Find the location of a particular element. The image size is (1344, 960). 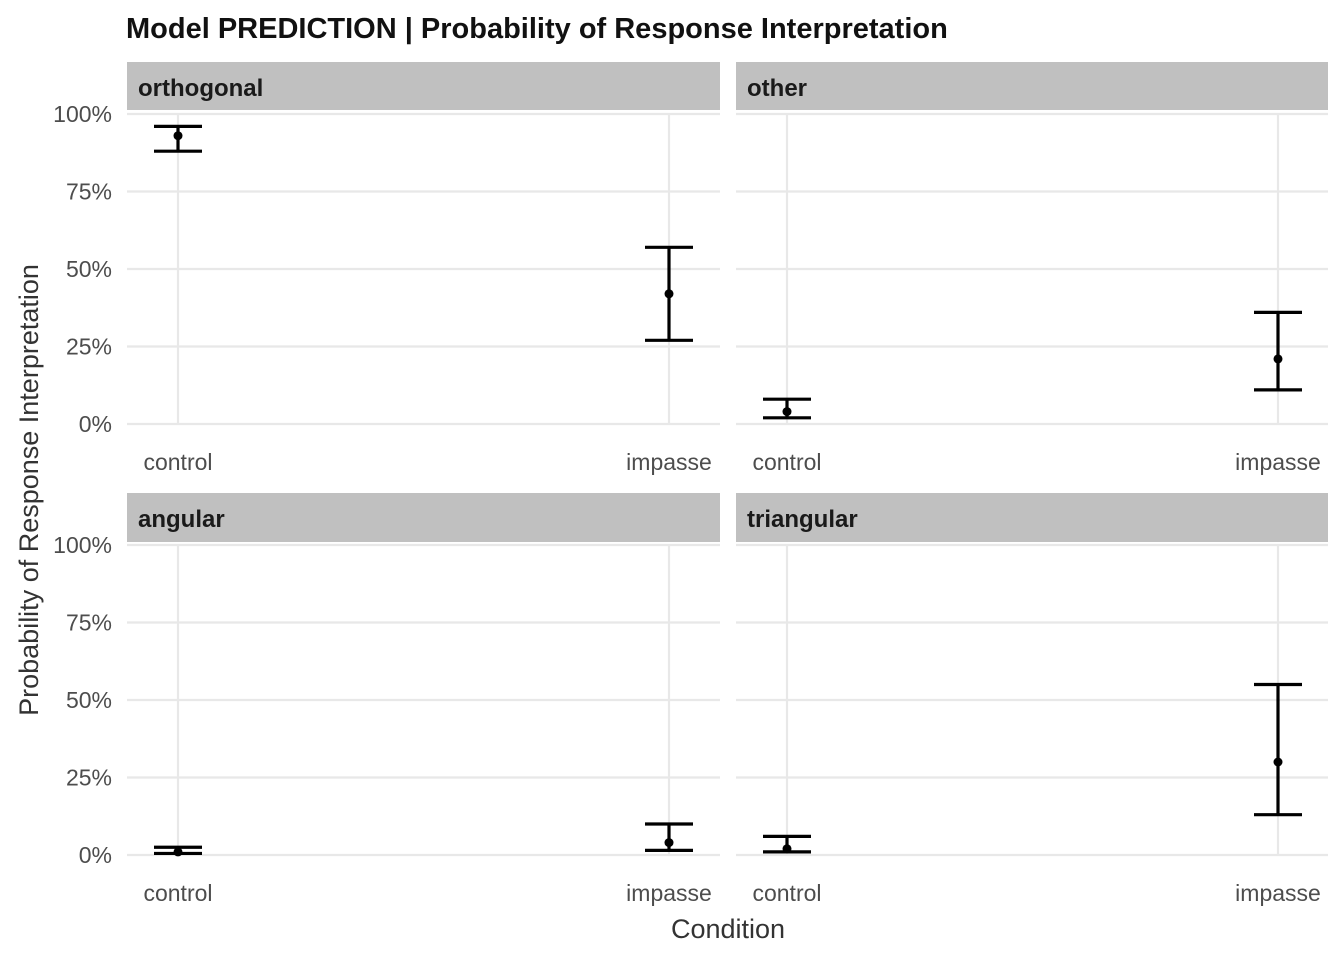

facet-label: triangular is located at coordinates (802, 519).